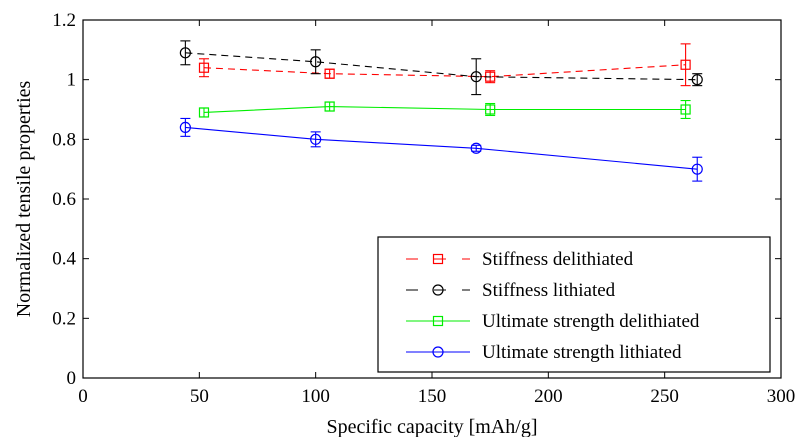 This screenshot has width=807, height=437. What do you see at coordinates (781, 396) in the screenshot?
I see `x-tick-label: 300` at bounding box center [781, 396].